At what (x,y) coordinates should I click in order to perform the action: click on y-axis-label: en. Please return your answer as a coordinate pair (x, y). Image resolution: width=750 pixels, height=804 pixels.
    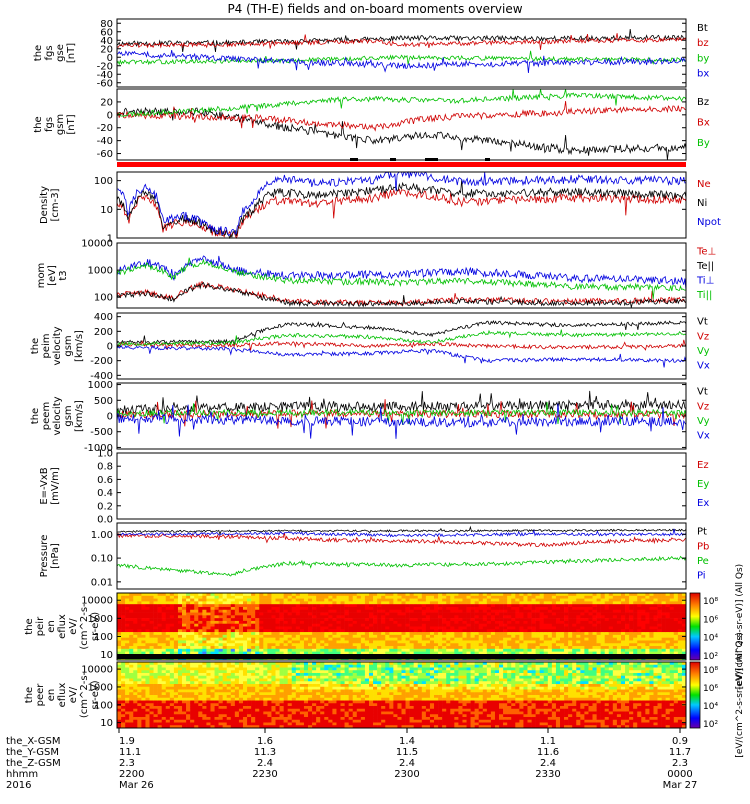
    Looking at the image, I should click on (51, 626).